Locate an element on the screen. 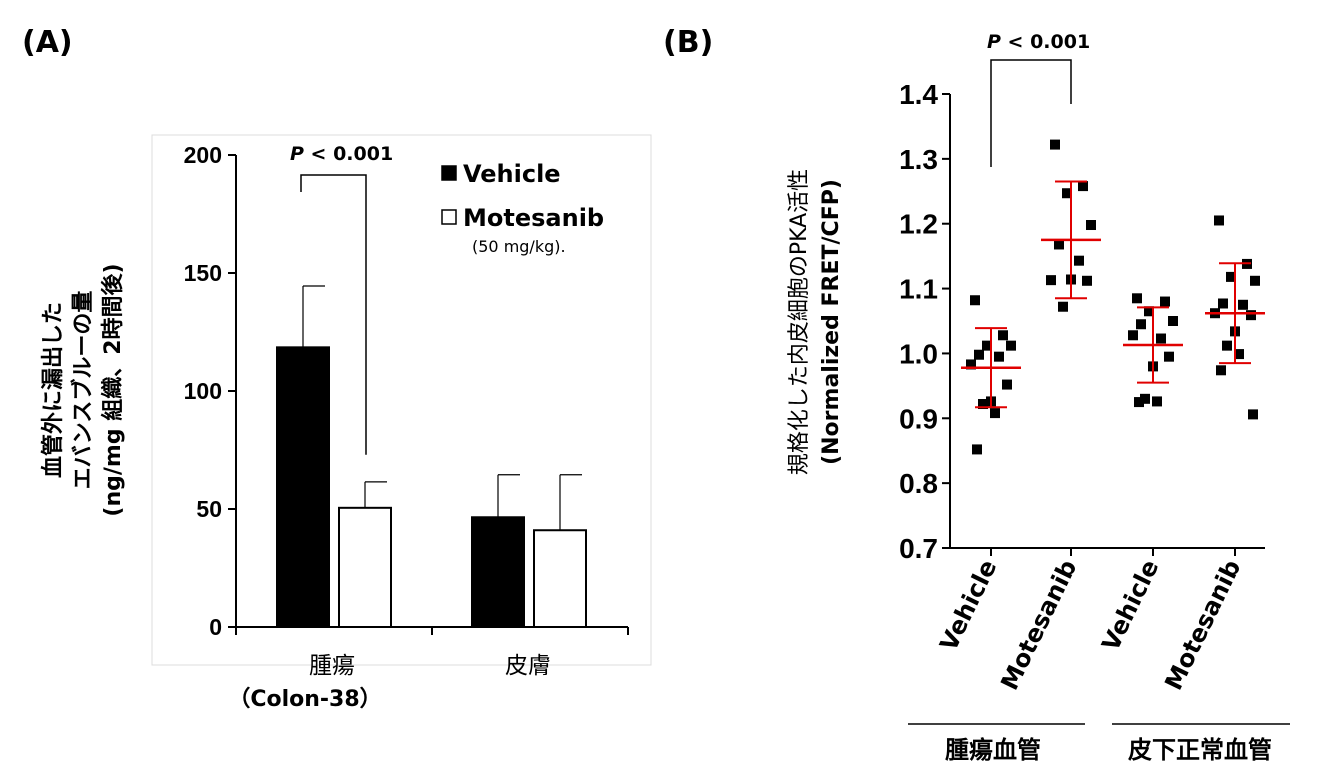 This screenshot has height=773, width=1330. legend-label-vehicle: Vehicle is located at coordinates (512, 174).